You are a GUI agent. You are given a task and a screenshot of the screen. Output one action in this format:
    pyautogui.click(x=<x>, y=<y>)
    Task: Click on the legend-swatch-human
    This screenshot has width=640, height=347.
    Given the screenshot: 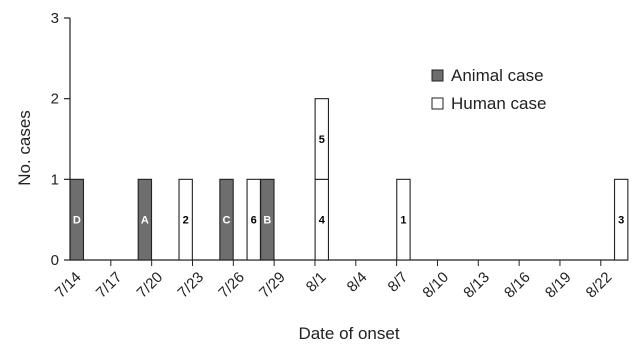 What is the action you would take?
    pyautogui.click(x=437, y=103)
    